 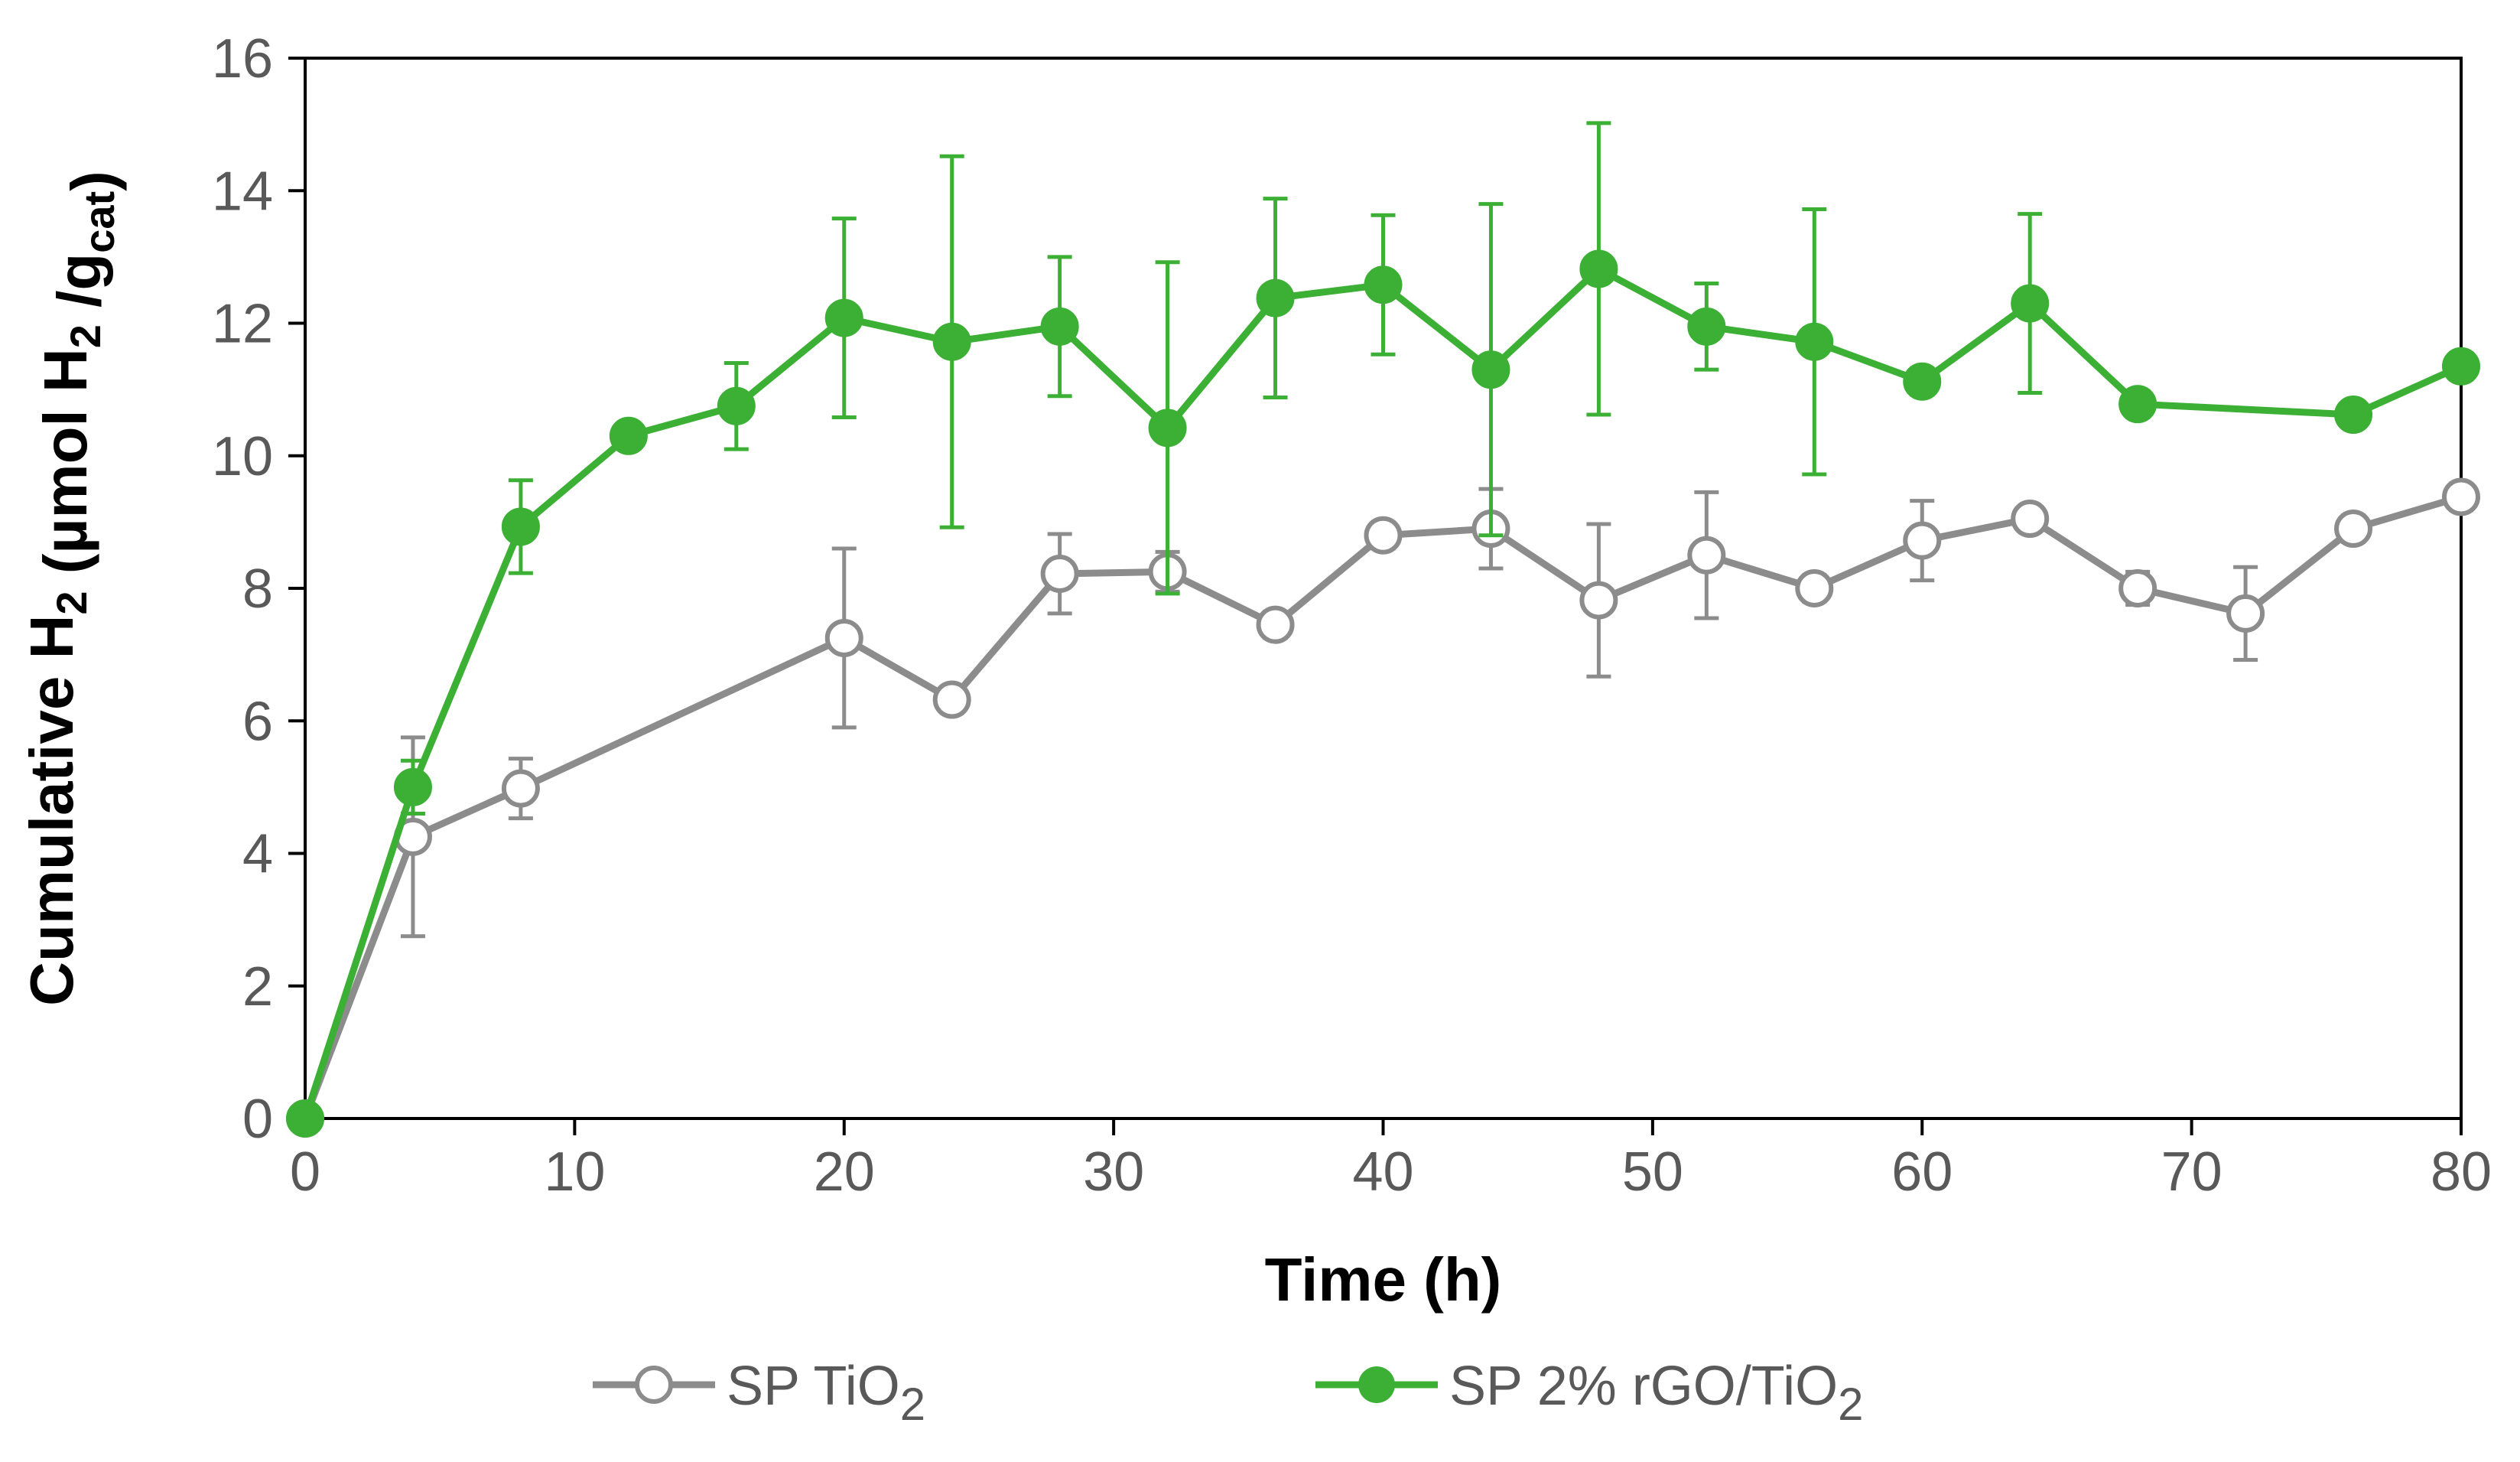 I want to click on x-tick-label: 80, so click(x=2461, y=1172).